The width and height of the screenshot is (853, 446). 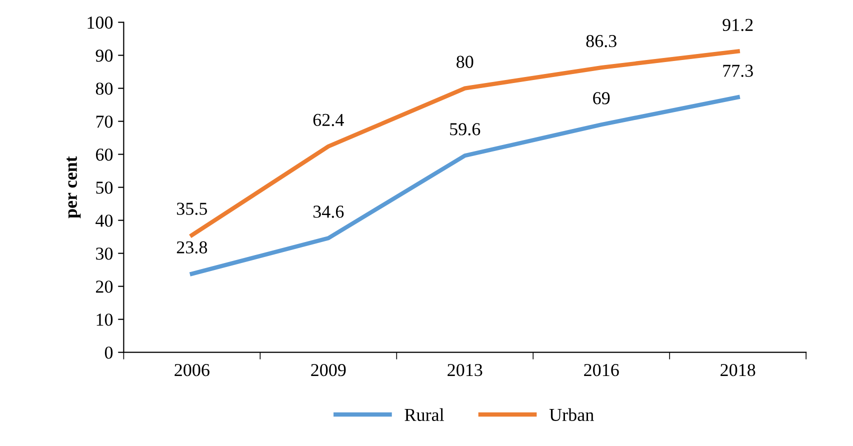 I want to click on x-tick-label: 2018, so click(x=738, y=370).